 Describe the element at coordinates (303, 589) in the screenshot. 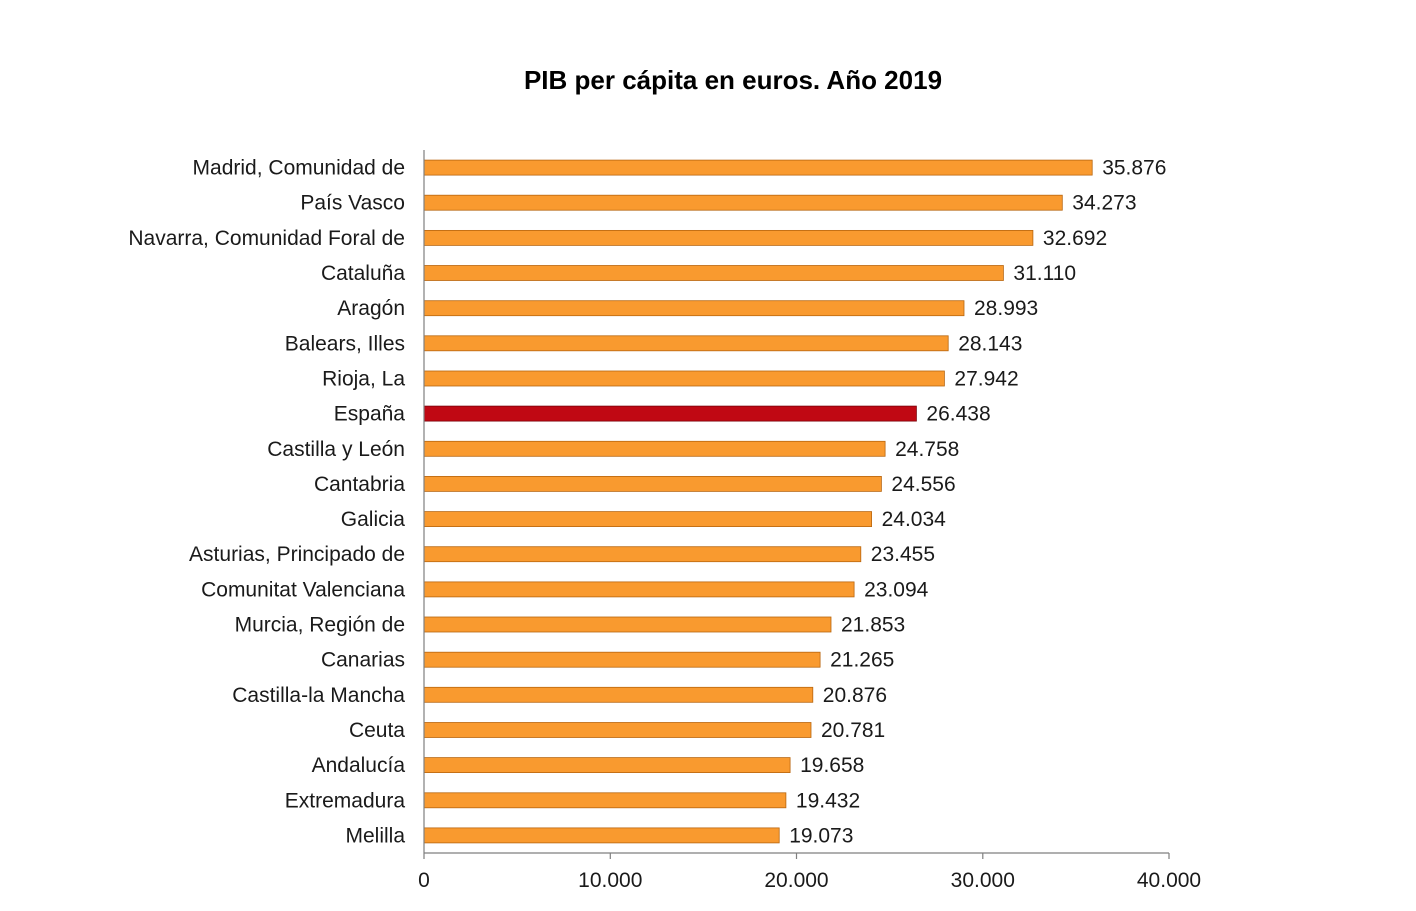

I see `category-label-comunitat-valenciana: Comunitat Valenciana` at that location.